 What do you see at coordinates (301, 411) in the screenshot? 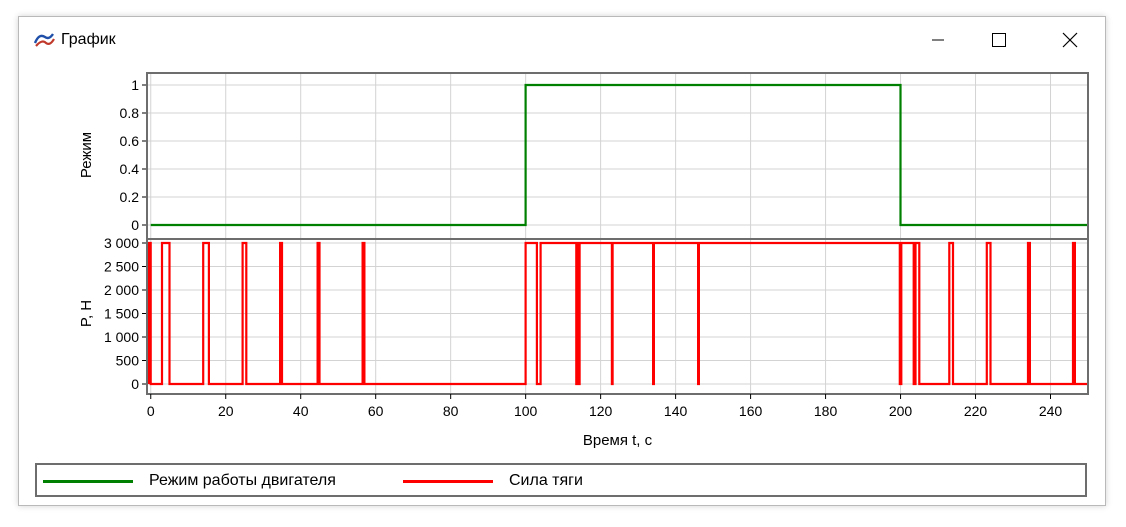
I see `x-tick-label: 40` at bounding box center [301, 411].